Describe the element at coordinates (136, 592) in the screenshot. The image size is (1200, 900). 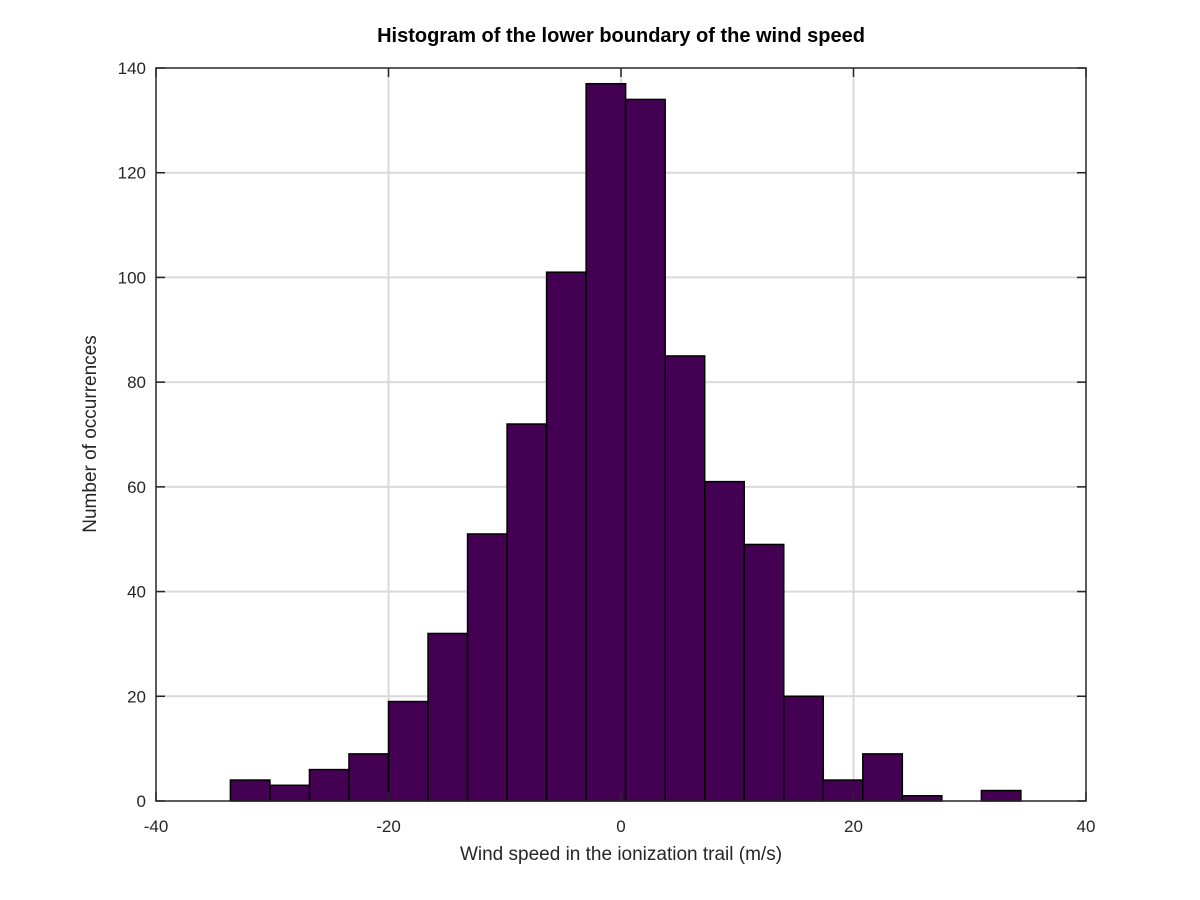
I see `y-tick-label: 40` at that location.